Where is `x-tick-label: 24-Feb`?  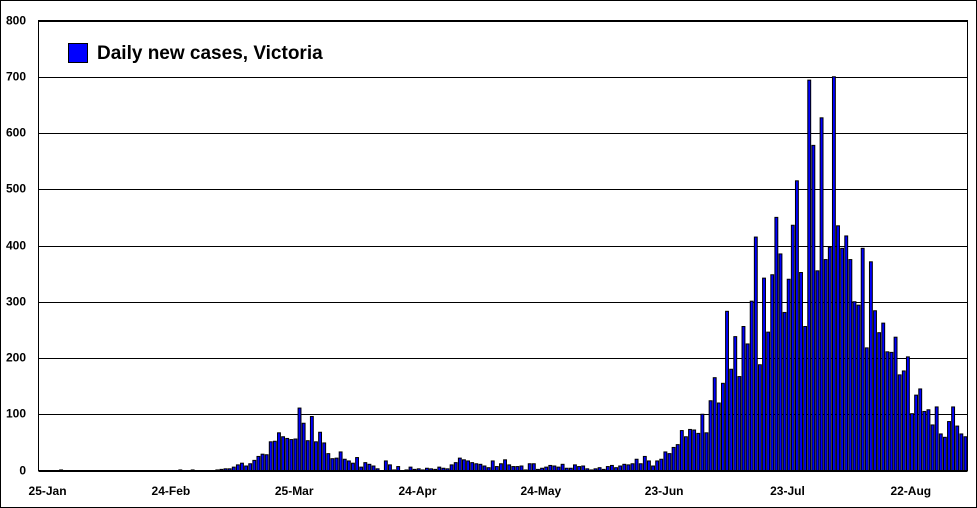 x-tick-label: 24-Feb is located at coordinates (171, 491).